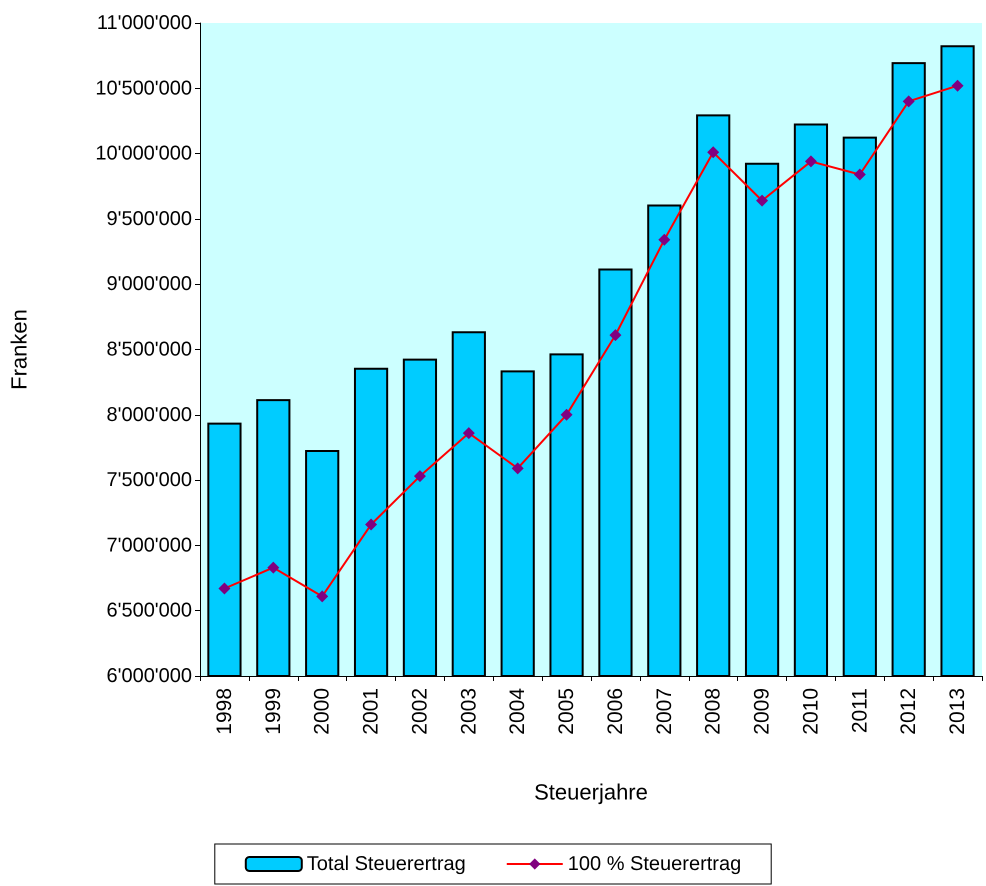  What do you see at coordinates (371, 711) in the screenshot?
I see `x-tick-label: 2001` at bounding box center [371, 711].